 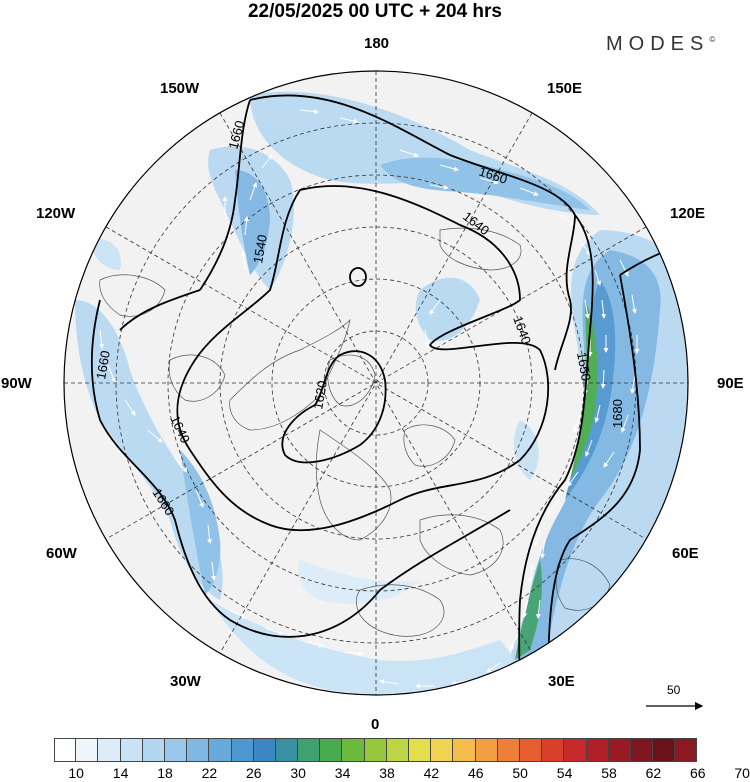 What do you see at coordinates (61, 553) in the screenshot?
I see `lon-label-60w: 60W` at bounding box center [61, 553].